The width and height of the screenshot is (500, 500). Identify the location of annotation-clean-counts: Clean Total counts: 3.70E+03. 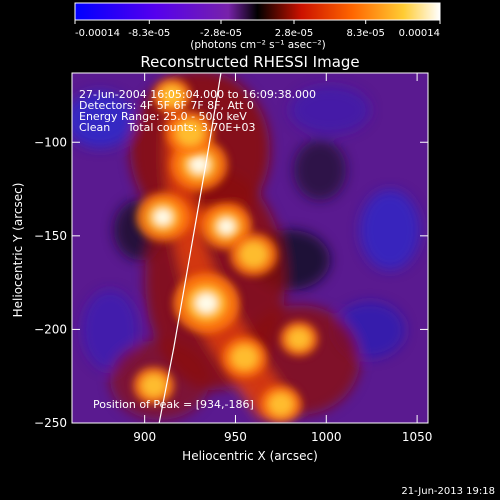
(167, 127).